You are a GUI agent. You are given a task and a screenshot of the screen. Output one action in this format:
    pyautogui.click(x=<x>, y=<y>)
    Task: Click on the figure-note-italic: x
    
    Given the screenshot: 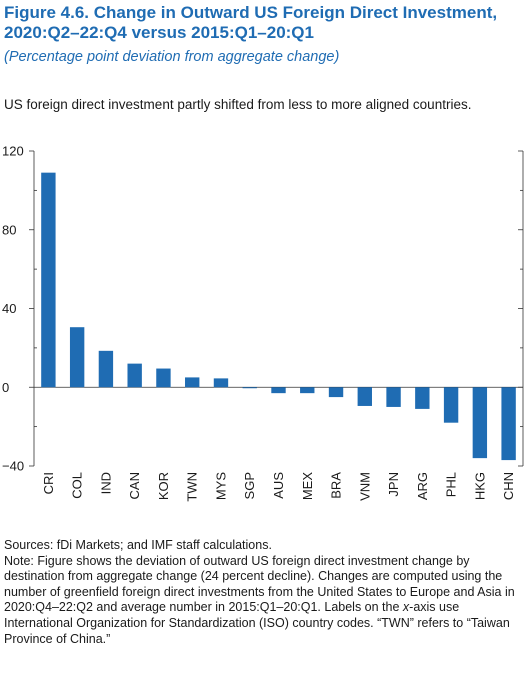 What is the action you would take?
    pyautogui.click(x=406, y=607)
    